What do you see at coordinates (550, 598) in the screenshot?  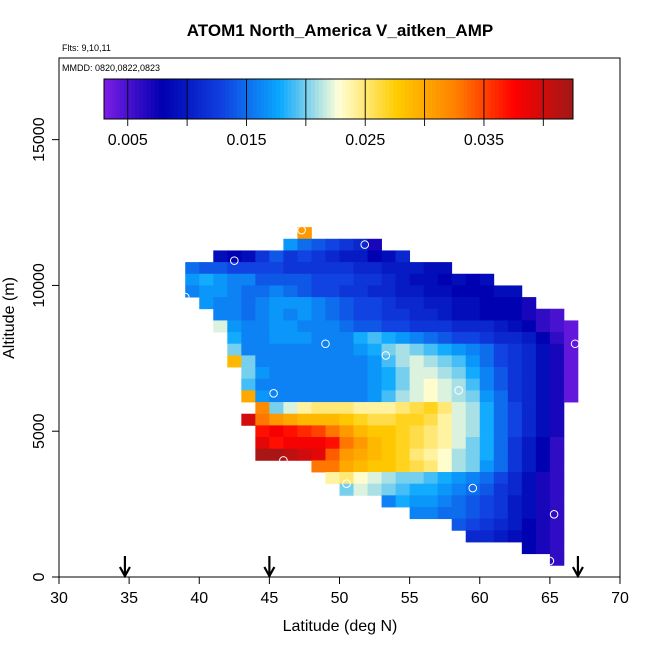 I see `x-tick-label: 65` at bounding box center [550, 598].